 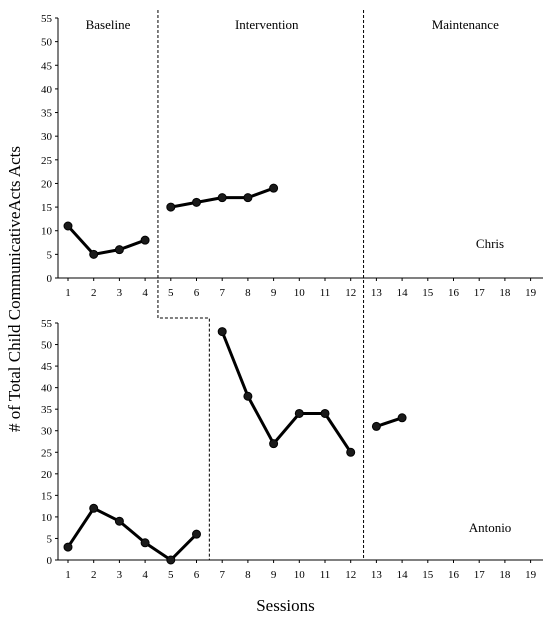 What do you see at coordinates (389, 422) in the screenshot?
I see `series-line-maintenance` at bounding box center [389, 422].